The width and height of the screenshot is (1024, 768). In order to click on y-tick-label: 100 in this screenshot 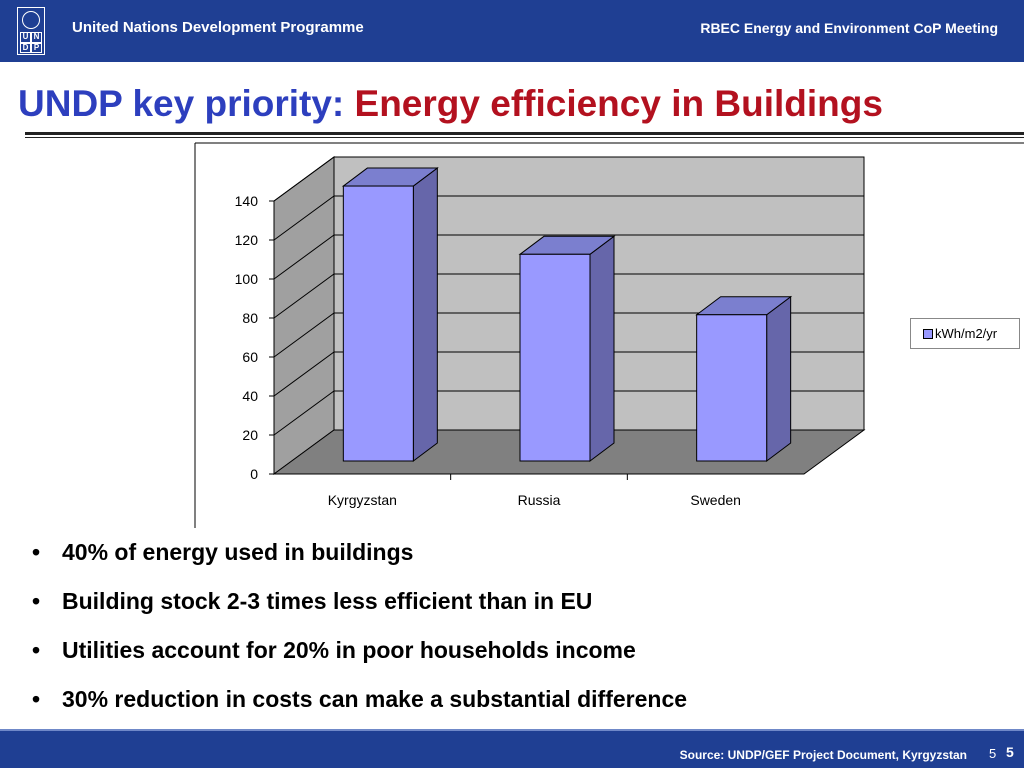, I will do `click(247, 279)`.